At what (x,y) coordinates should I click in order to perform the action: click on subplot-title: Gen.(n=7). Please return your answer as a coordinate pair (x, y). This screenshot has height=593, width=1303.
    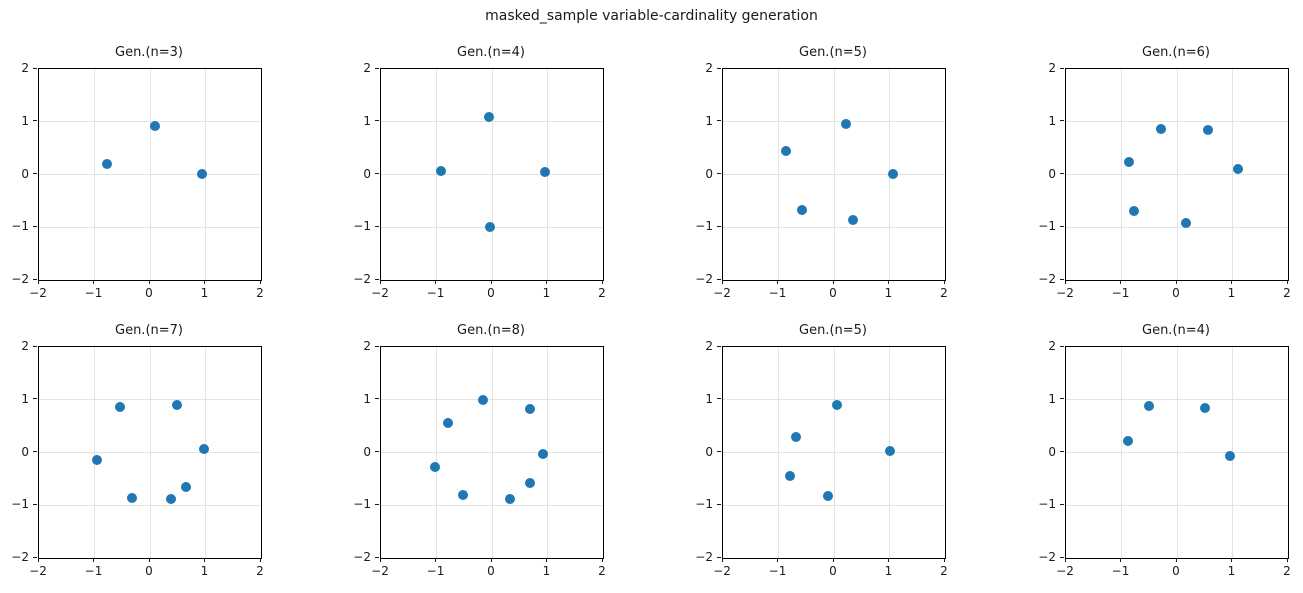
    Looking at the image, I should click on (149, 330).